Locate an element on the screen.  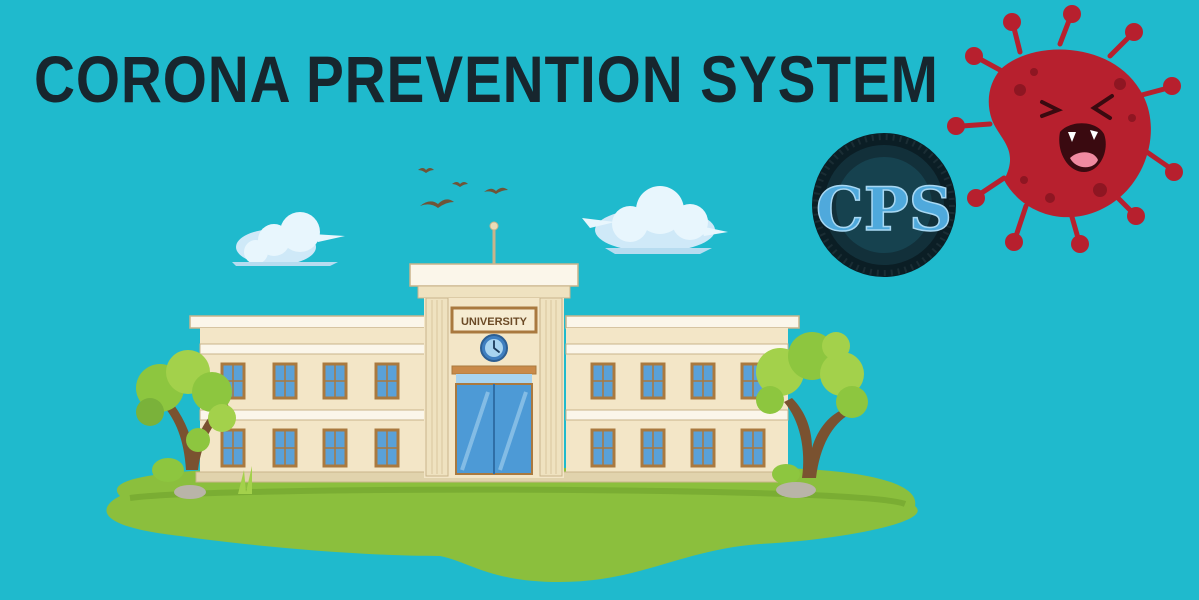
cps-logo-badge: CPS is located at coordinates (884, 205).